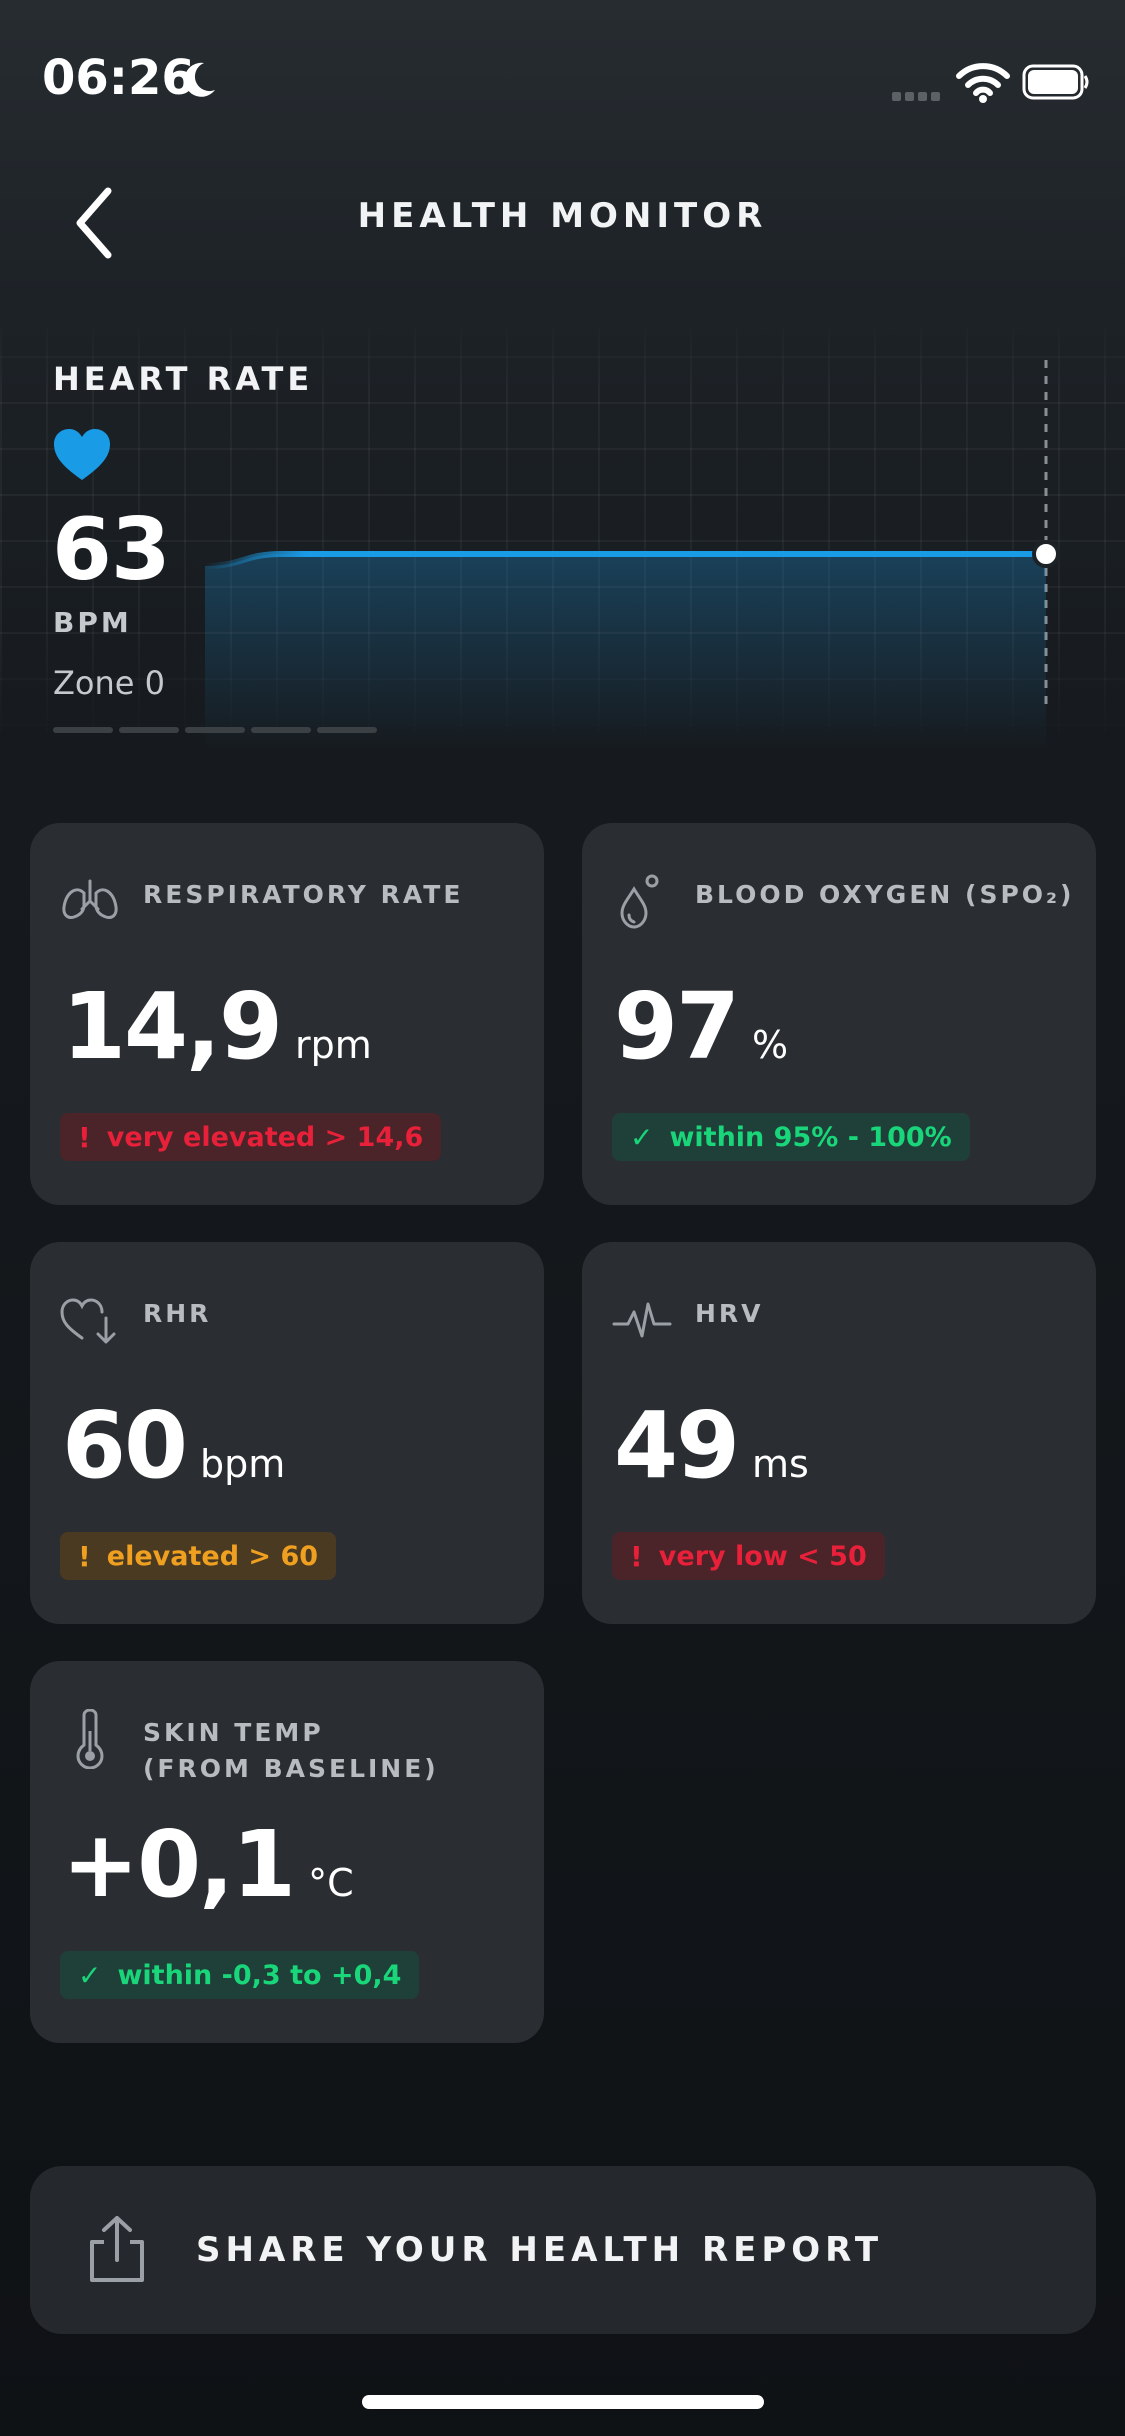 The image size is (1125, 2436). I want to click on card-label: RHR, so click(177, 1313).